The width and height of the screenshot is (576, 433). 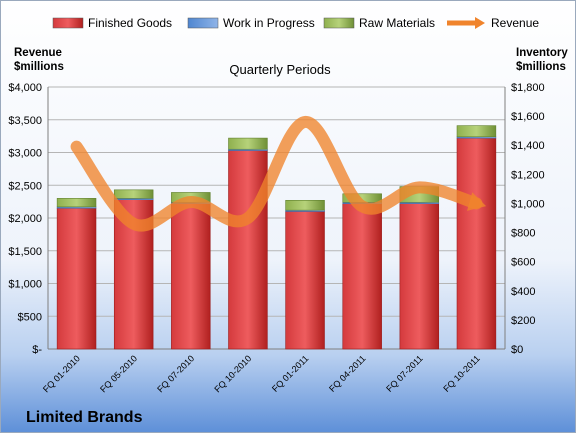 I want to click on right-tick-label: $1,800, so click(x=528, y=88).